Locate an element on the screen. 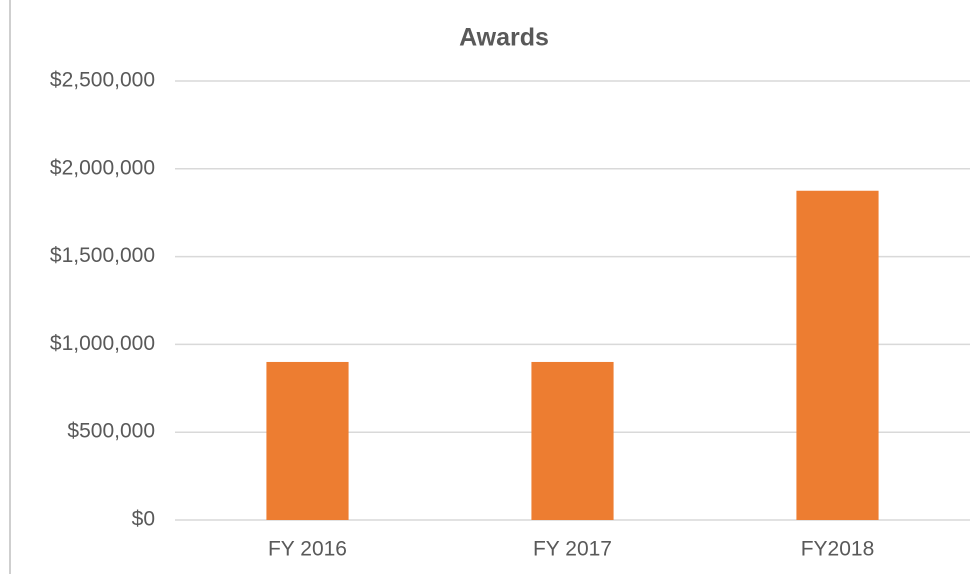  y-tick-label: $1,000,000 is located at coordinates (102, 343).